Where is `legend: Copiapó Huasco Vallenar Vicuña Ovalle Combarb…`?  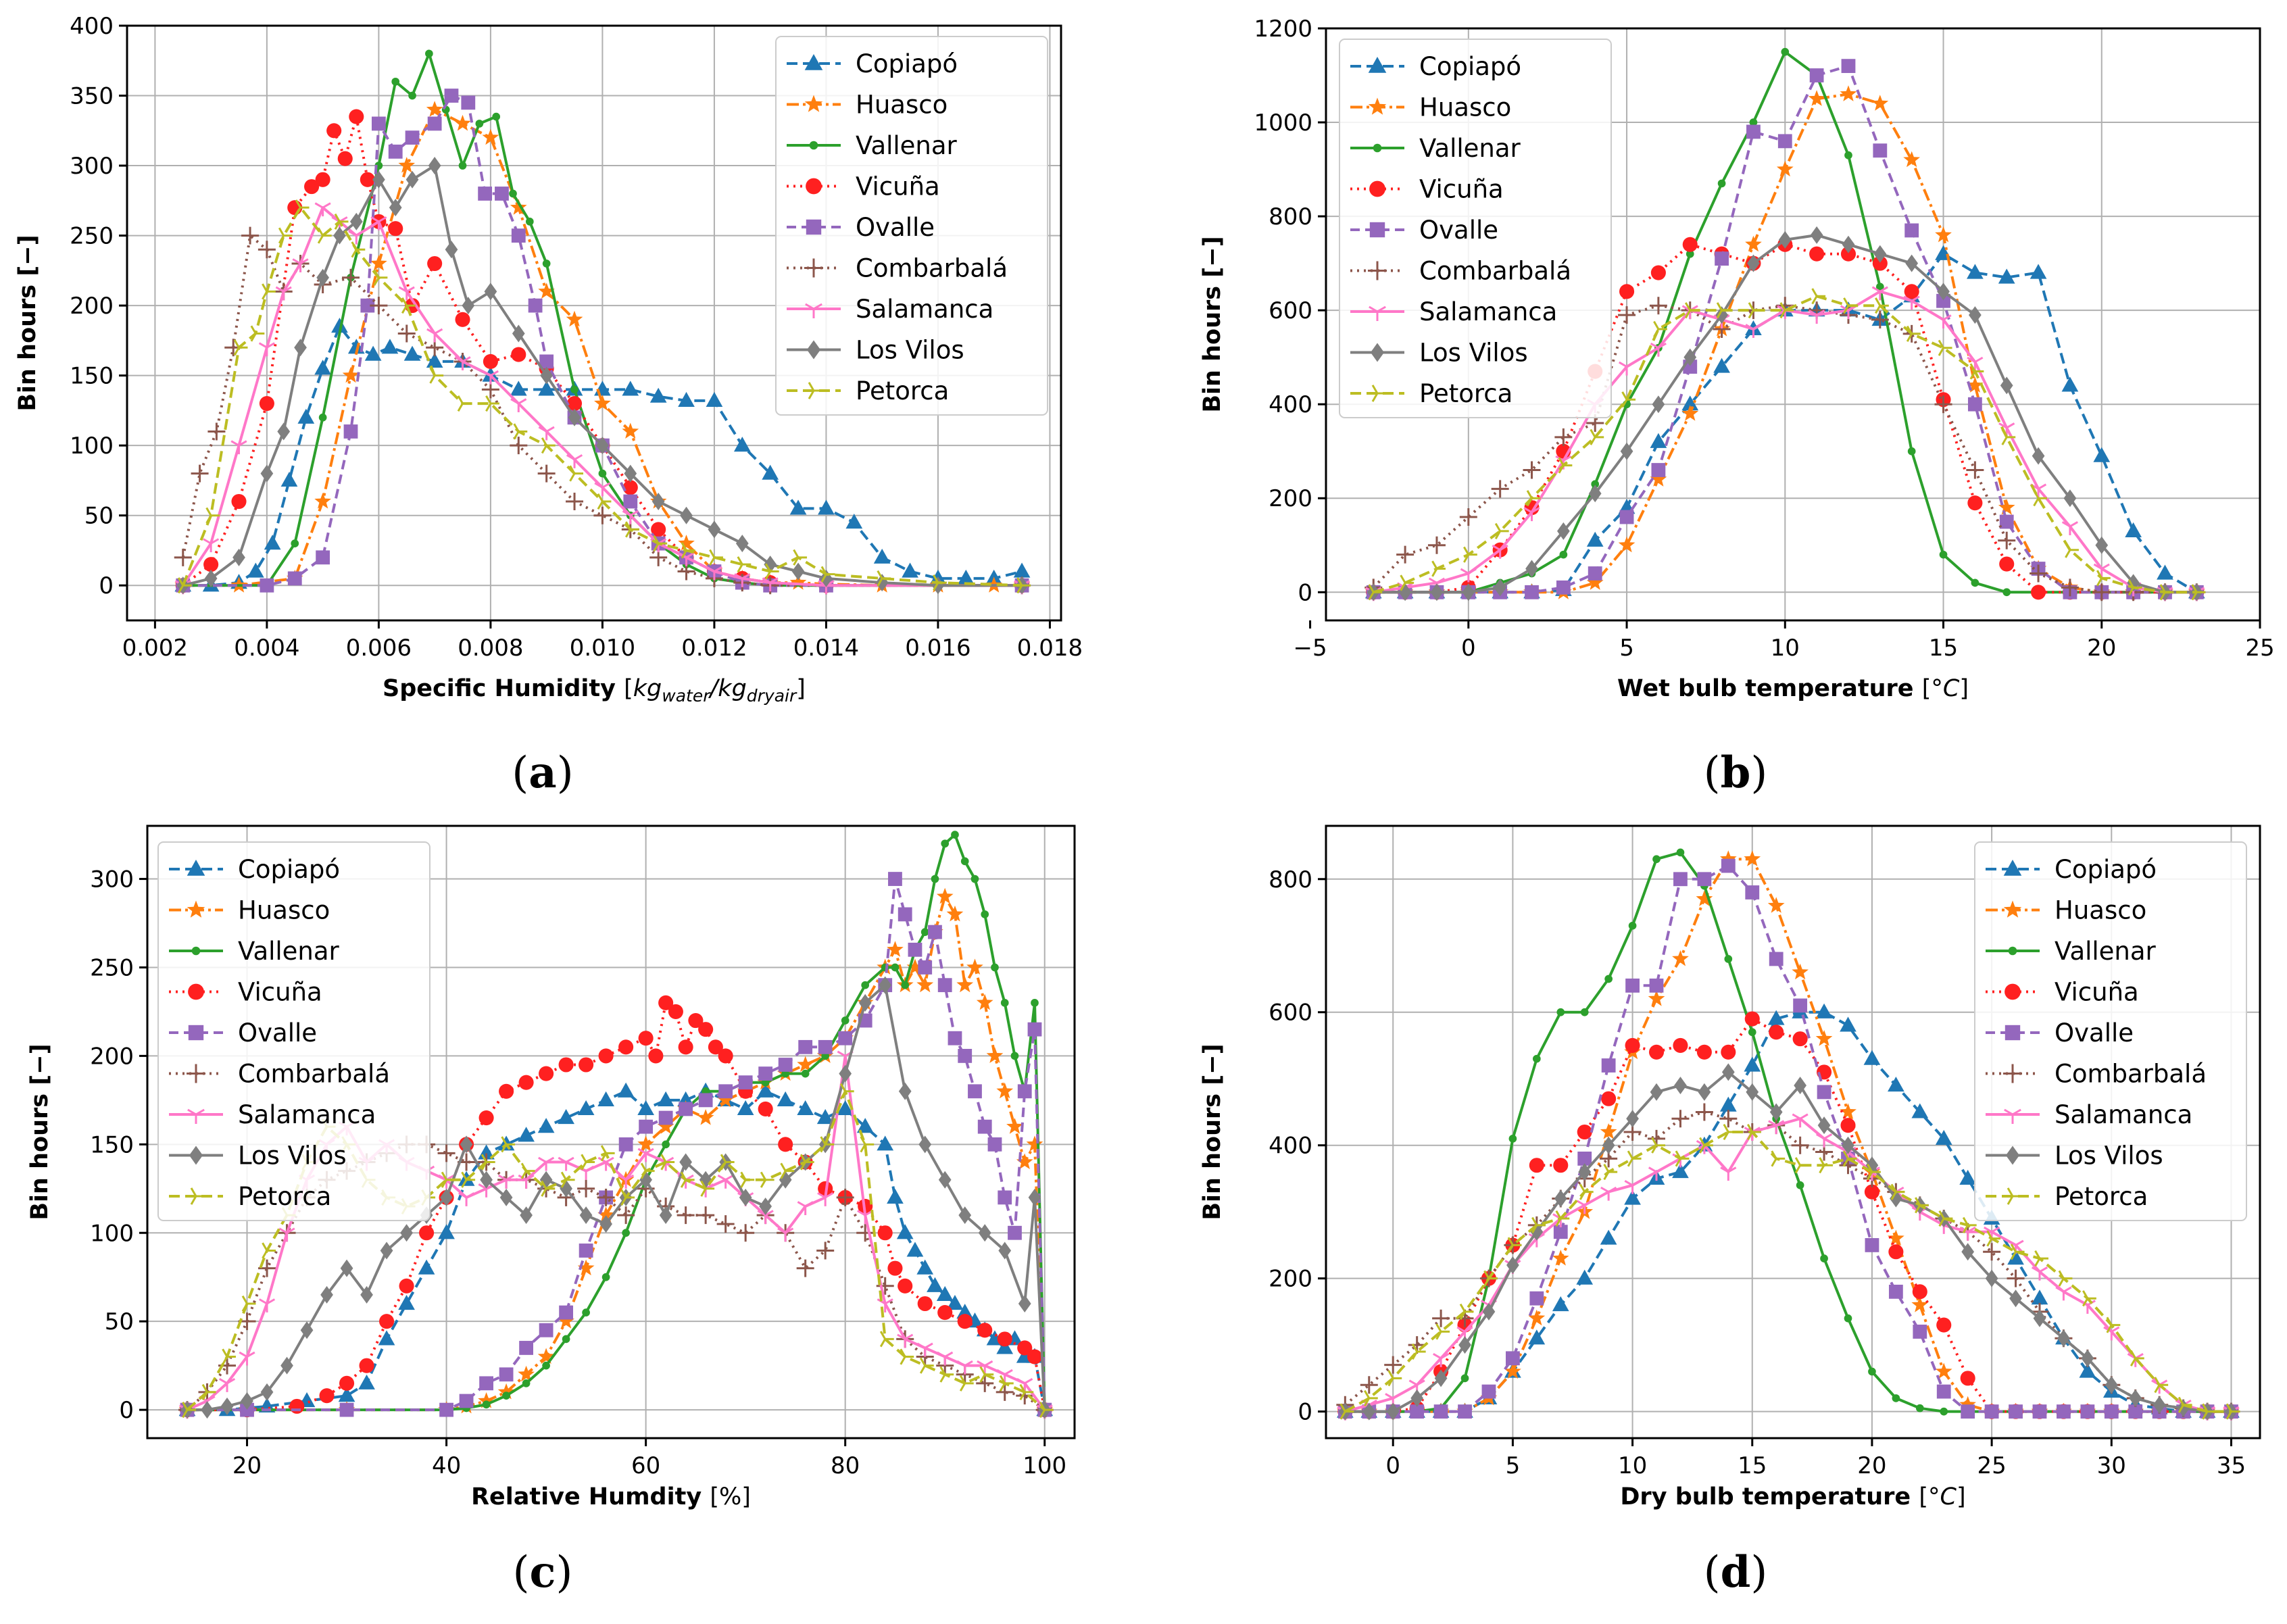 legend: Copiapó Huasco Vallenar Vicuña Ovalle Combarb… is located at coordinates (294, 1031).